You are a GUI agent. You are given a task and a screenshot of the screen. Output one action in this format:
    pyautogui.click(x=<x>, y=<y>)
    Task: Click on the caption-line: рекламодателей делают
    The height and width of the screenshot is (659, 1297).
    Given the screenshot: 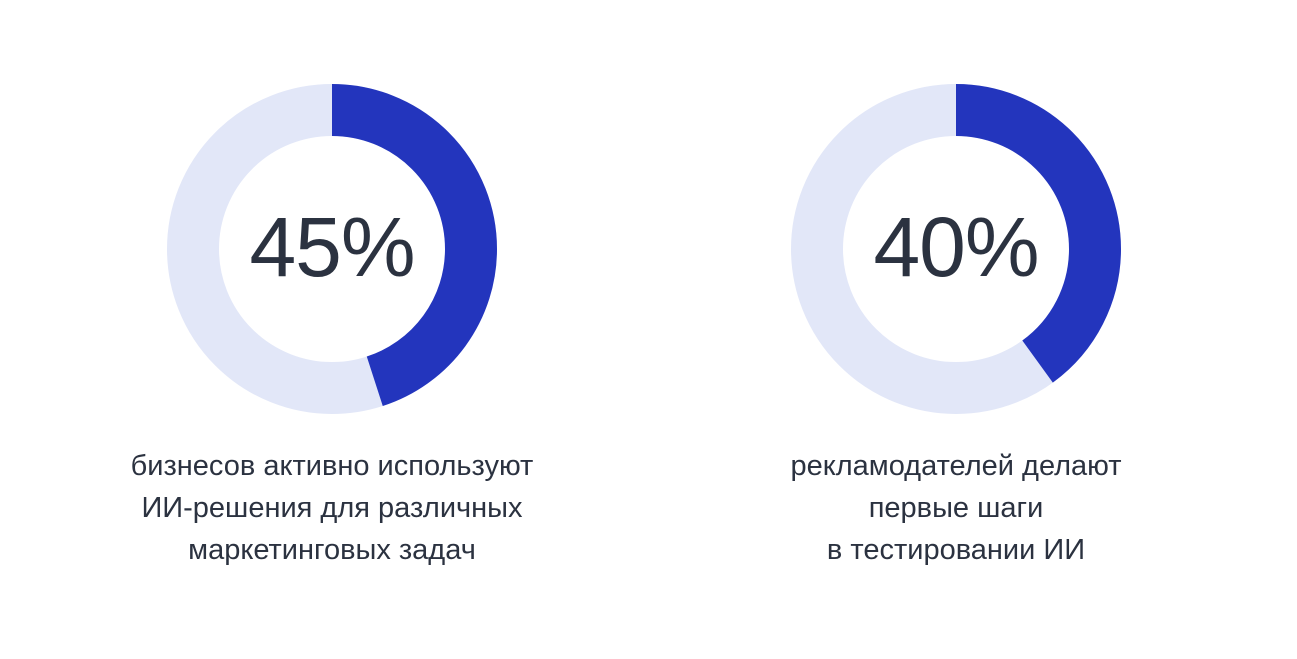 What is the action you would take?
    pyautogui.click(x=956, y=466)
    